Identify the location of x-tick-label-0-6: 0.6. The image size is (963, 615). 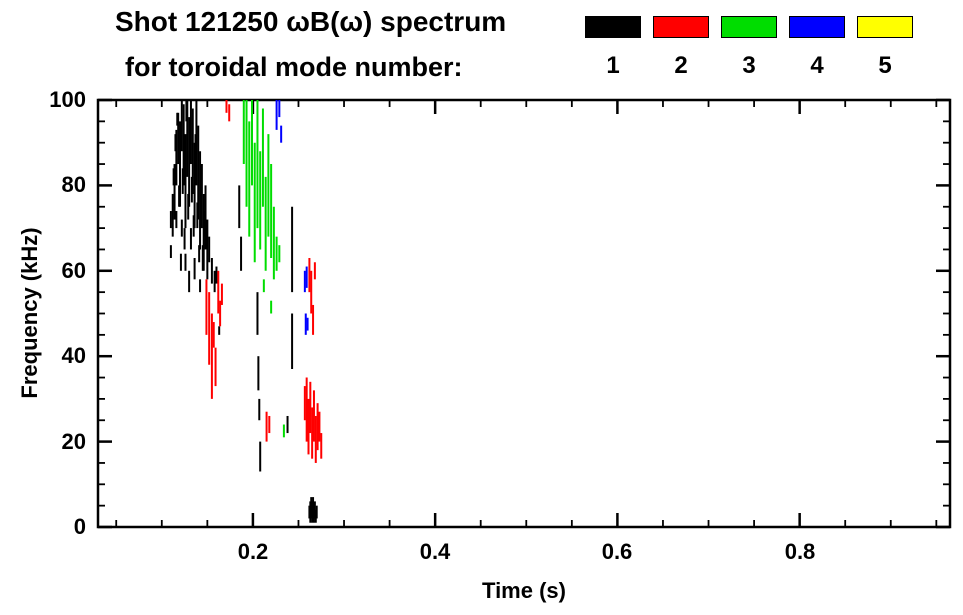
(617, 551).